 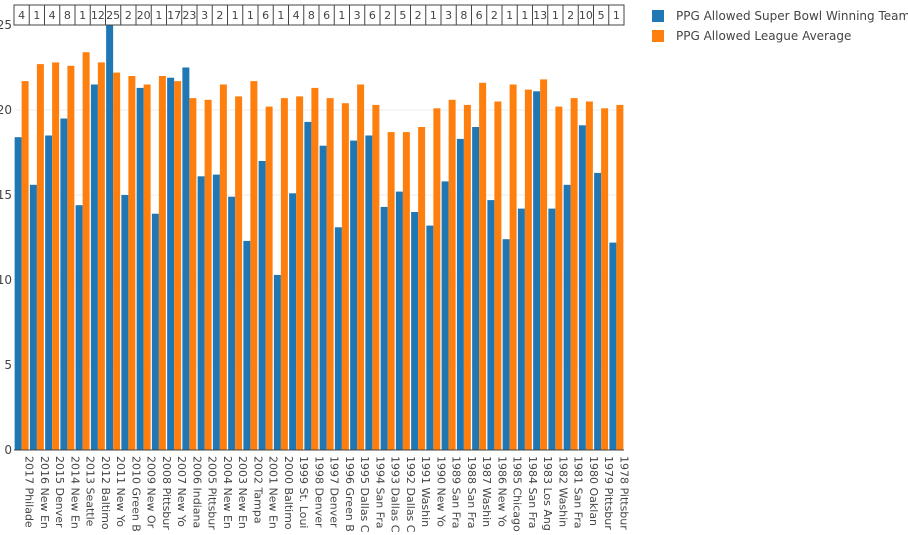 What do you see at coordinates (212, 493) in the screenshot?
I see `x-tick-label: 2005 Pittsbur` at bounding box center [212, 493].